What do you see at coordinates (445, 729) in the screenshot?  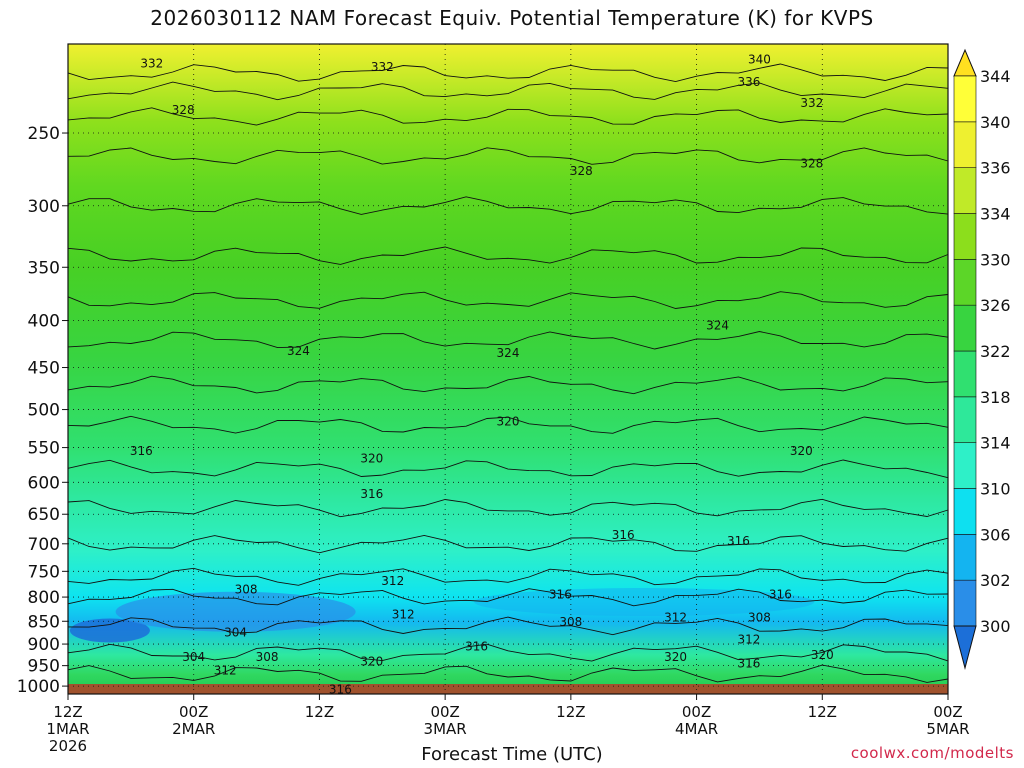 I see `x-tick-label: 3MAR` at bounding box center [445, 729].